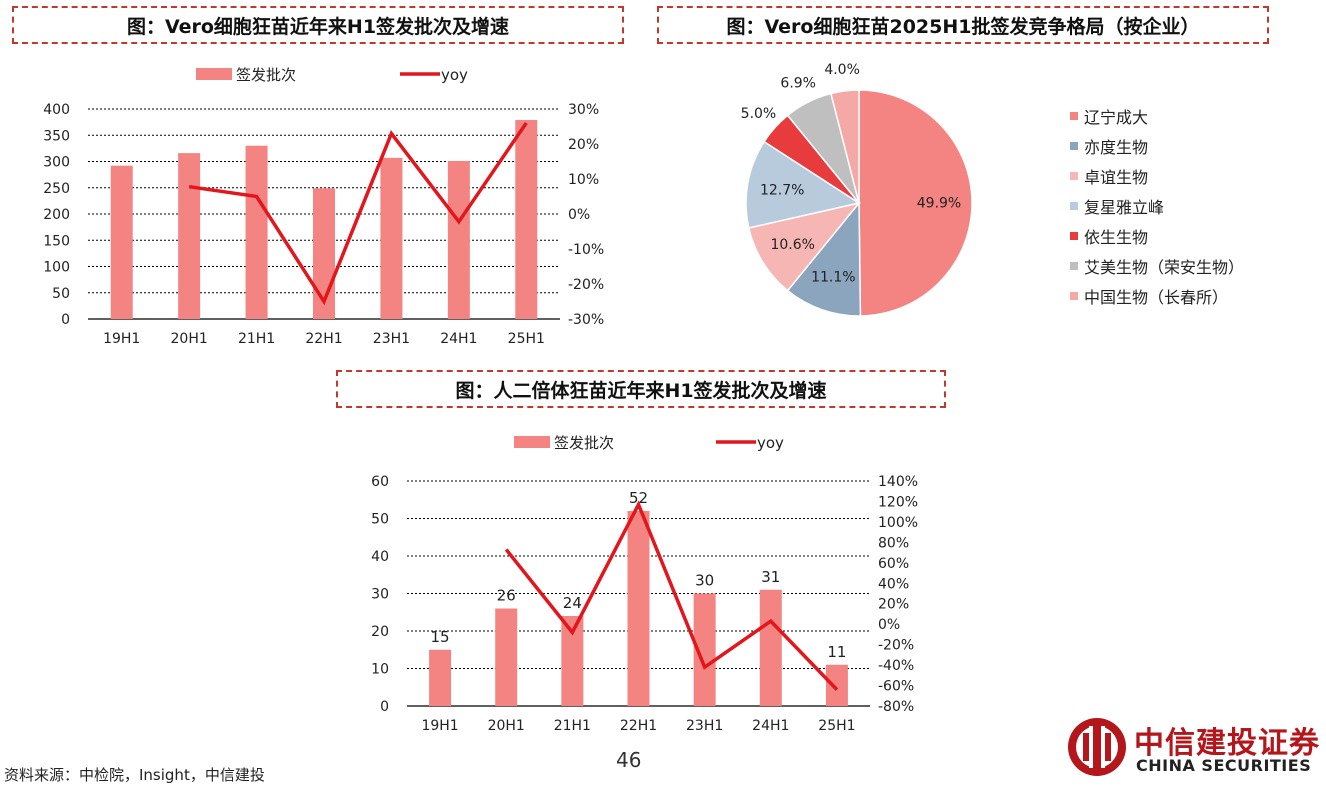  What do you see at coordinates (121, 339) in the screenshot?
I see `chart1-x-tick: 19H1` at bounding box center [121, 339].